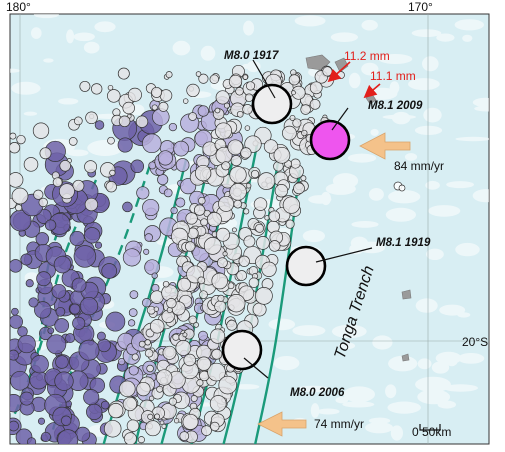  Describe the element at coordinates (278, 306) in the screenshot. I see `slab-contour` at that location.